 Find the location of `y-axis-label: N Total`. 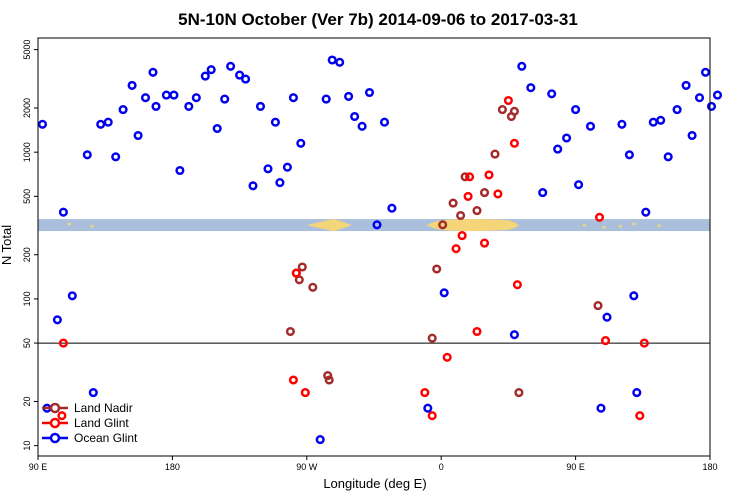

y-axis-label: N Total is located at coordinates (7, 245).